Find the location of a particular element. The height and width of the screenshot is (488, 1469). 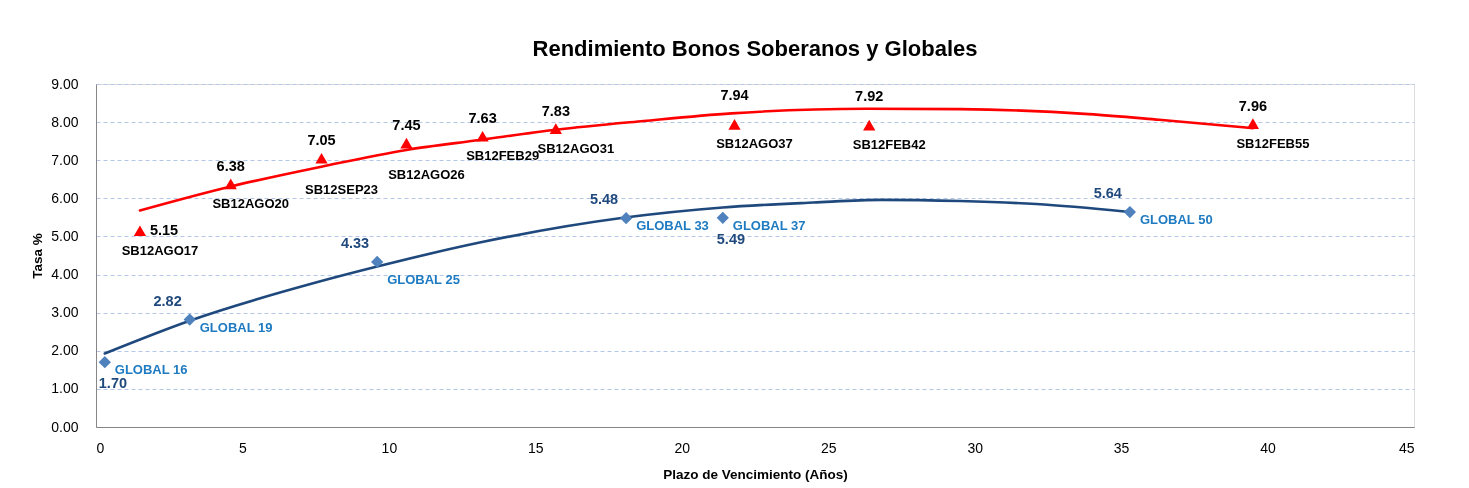

x-tick-label: 25 is located at coordinates (828, 447).